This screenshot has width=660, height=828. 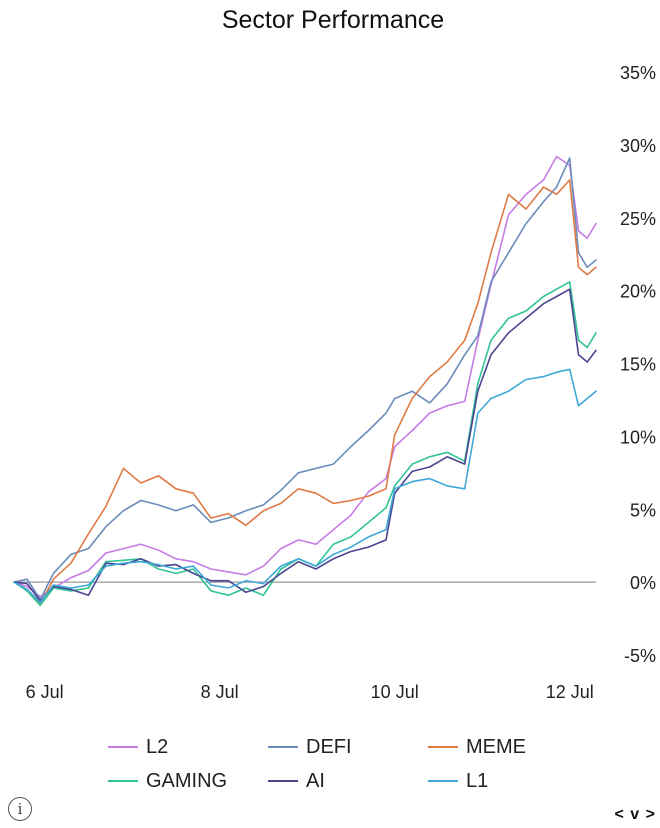 What do you see at coordinates (638, 292) in the screenshot?
I see `y-tick-label: 20%` at bounding box center [638, 292].